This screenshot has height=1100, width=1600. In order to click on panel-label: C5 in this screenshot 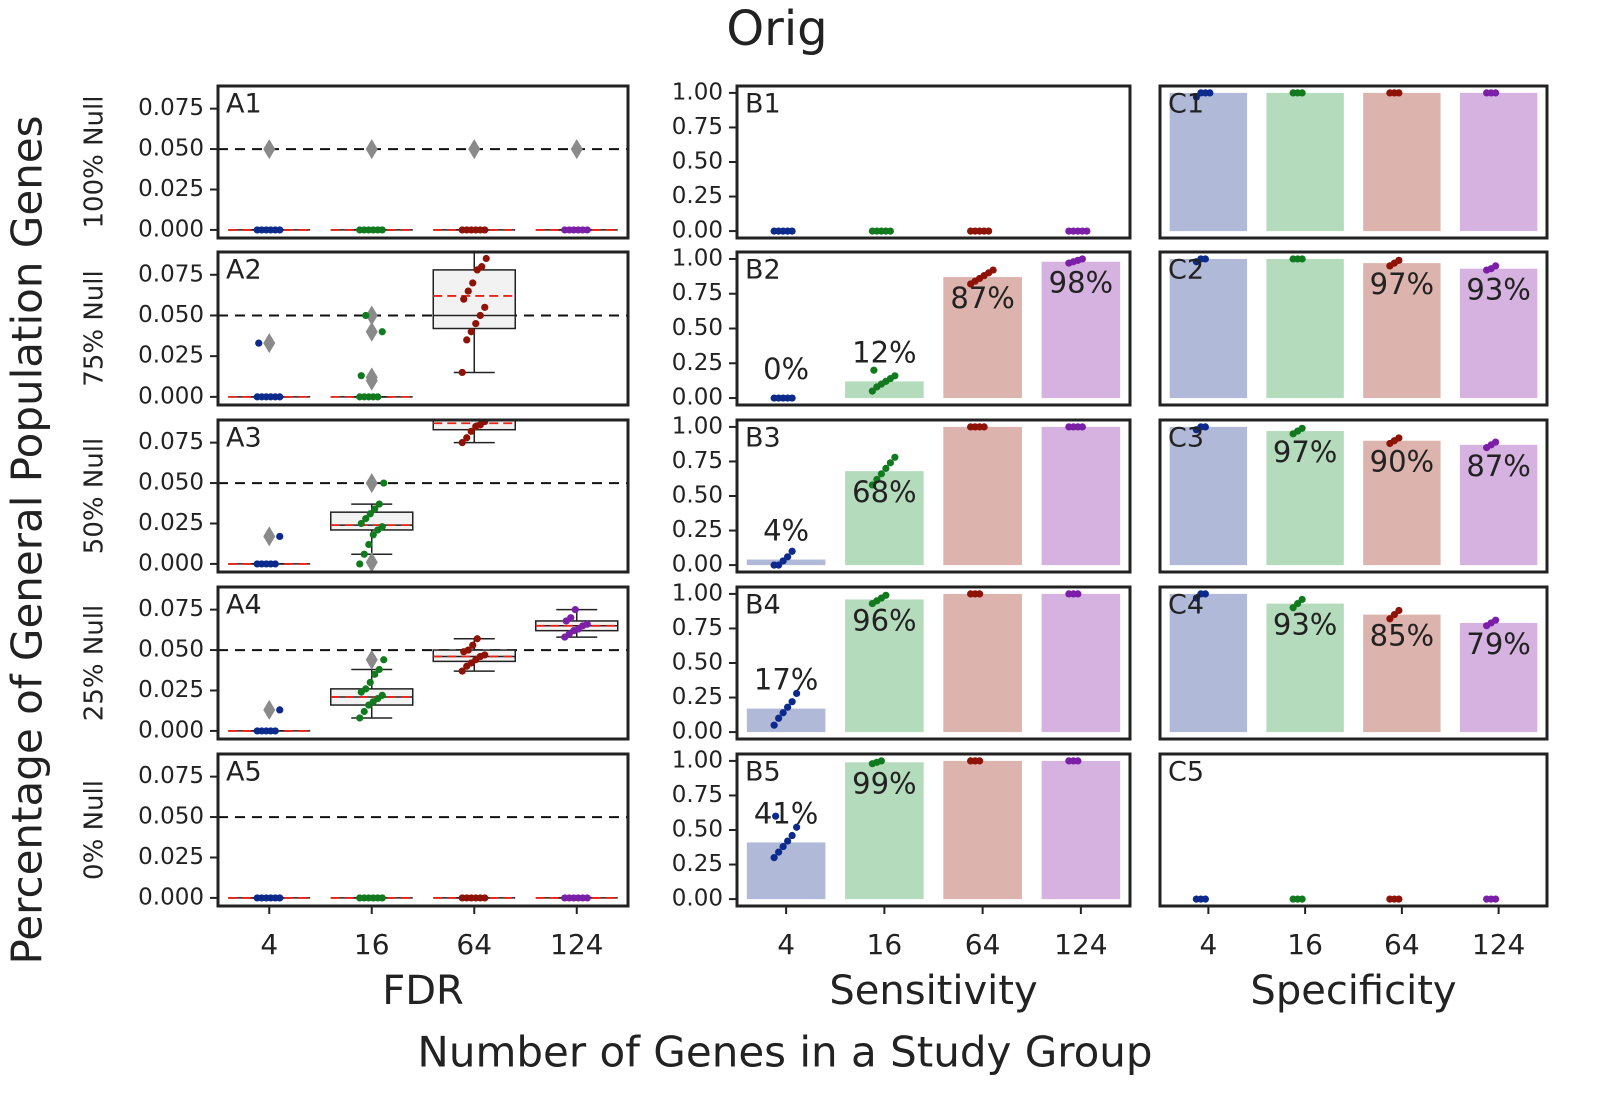, I will do `click(1186, 772)`.